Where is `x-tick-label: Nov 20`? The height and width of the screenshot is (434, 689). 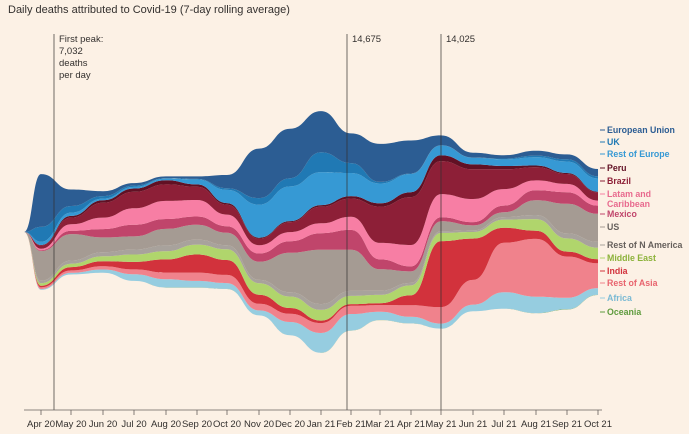
x-tick-label: Nov 20 is located at coordinates (259, 424).